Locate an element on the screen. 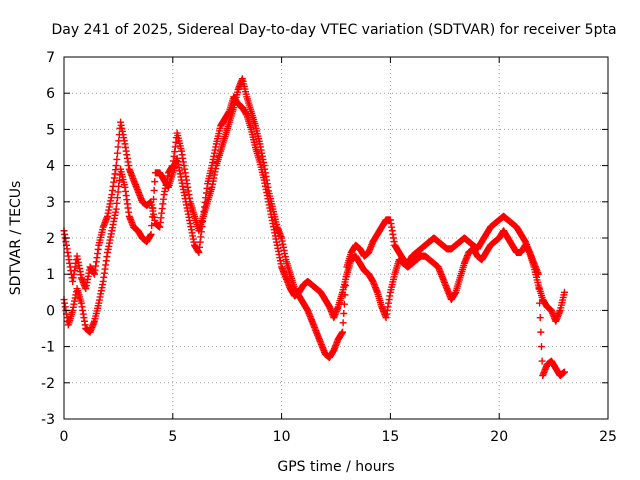  x-tick-label: 5 is located at coordinates (172, 437).